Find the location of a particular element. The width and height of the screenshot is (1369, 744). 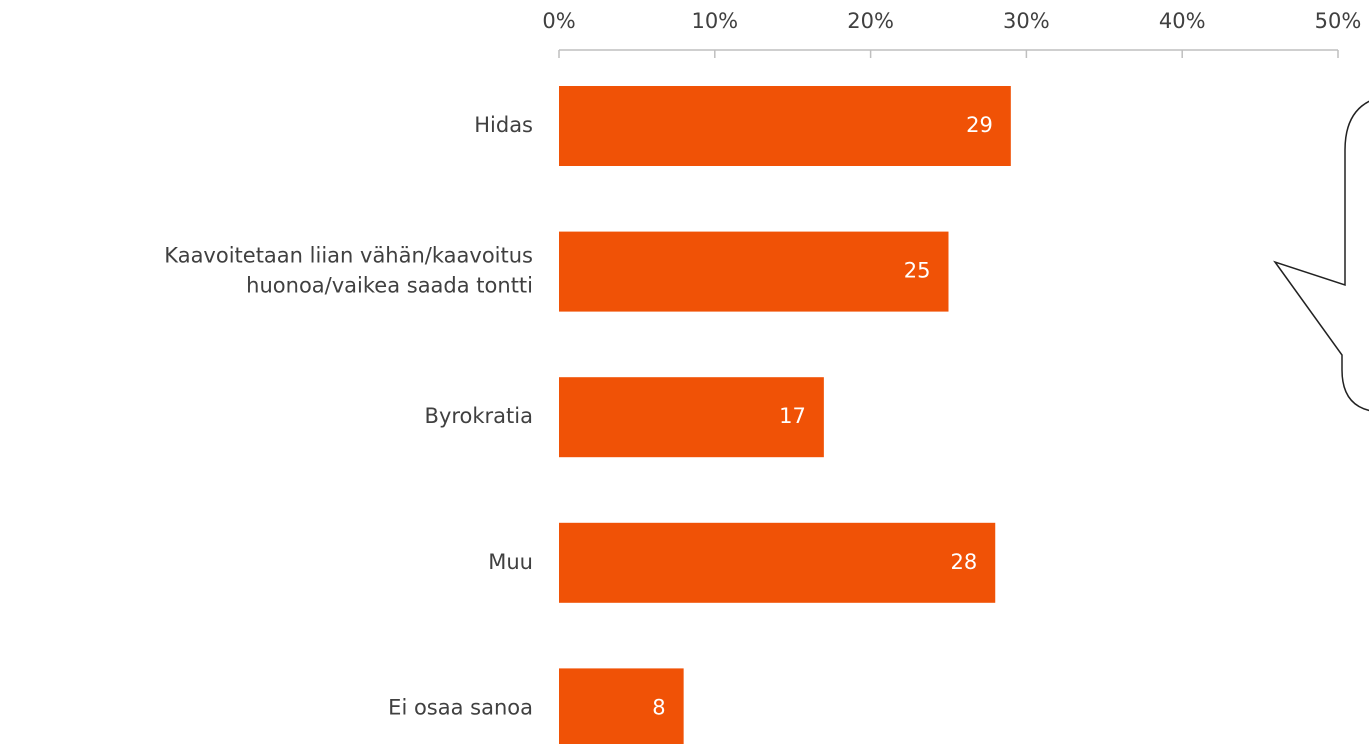

y-tick-label: Byrokratia is located at coordinates (479, 416).